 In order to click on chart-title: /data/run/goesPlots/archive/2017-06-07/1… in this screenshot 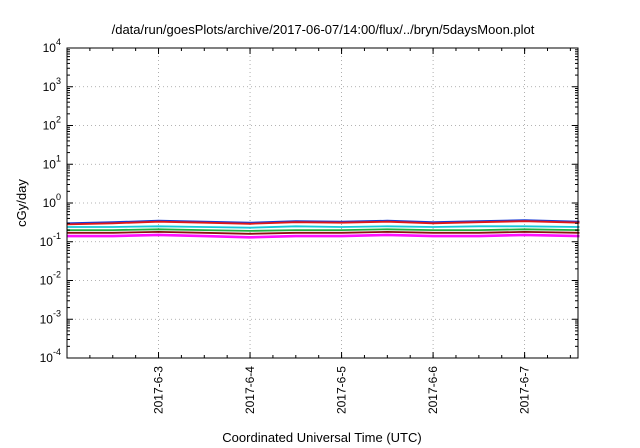, I will do `click(323, 29)`.